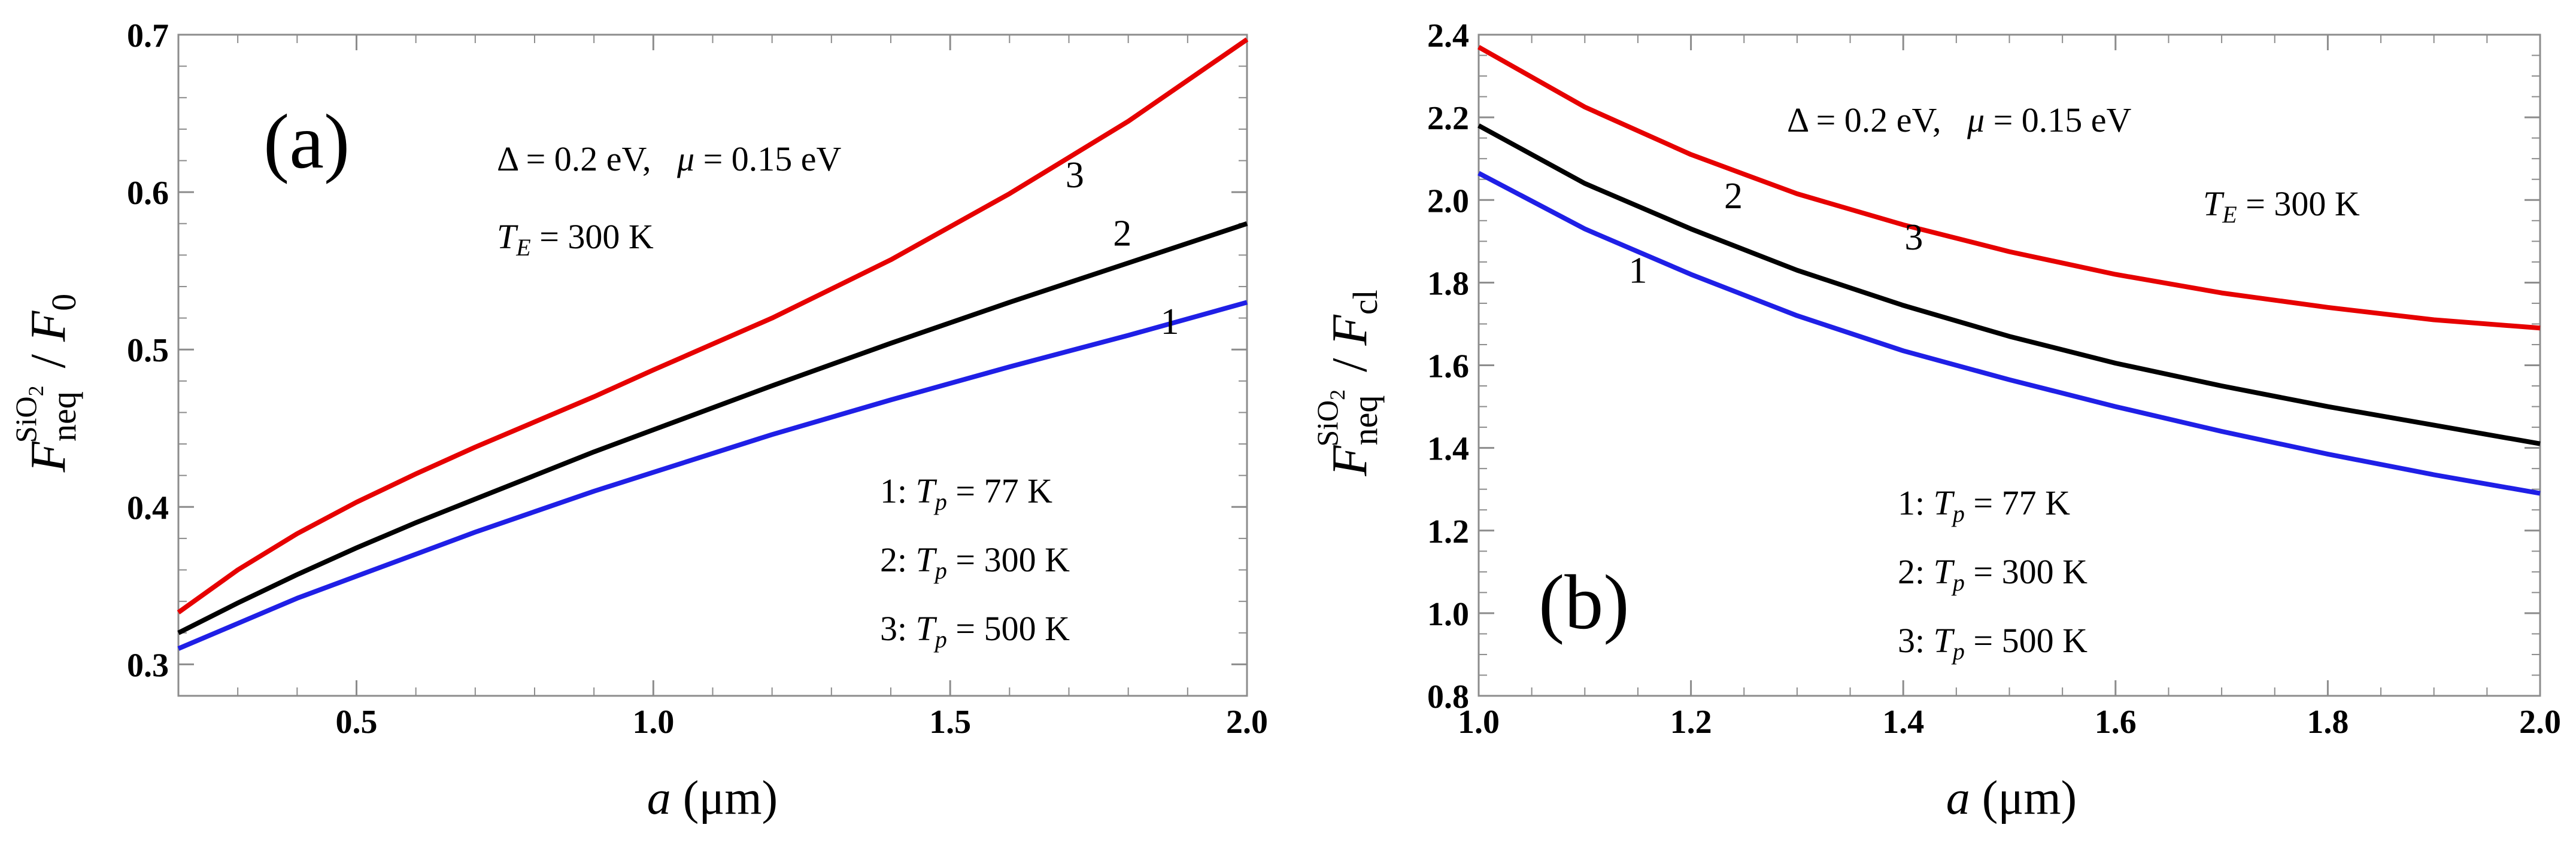 The height and width of the screenshot is (846, 2576). What do you see at coordinates (1448, 283) in the screenshot?
I see `y-tick-label: 1.8` at bounding box center [1448, 283].